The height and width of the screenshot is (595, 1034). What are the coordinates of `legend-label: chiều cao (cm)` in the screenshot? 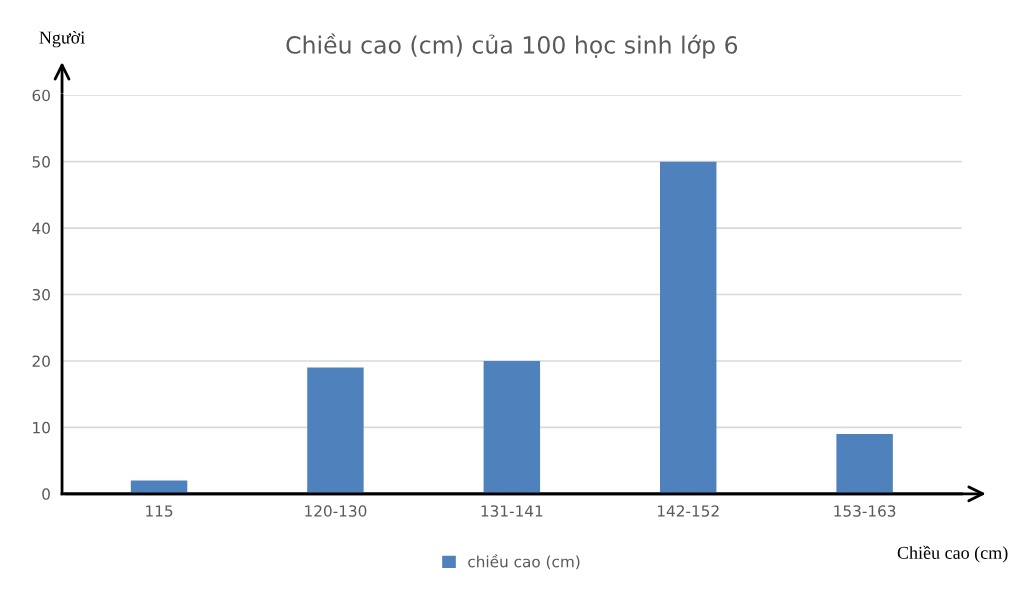 It's located at (524, 562).